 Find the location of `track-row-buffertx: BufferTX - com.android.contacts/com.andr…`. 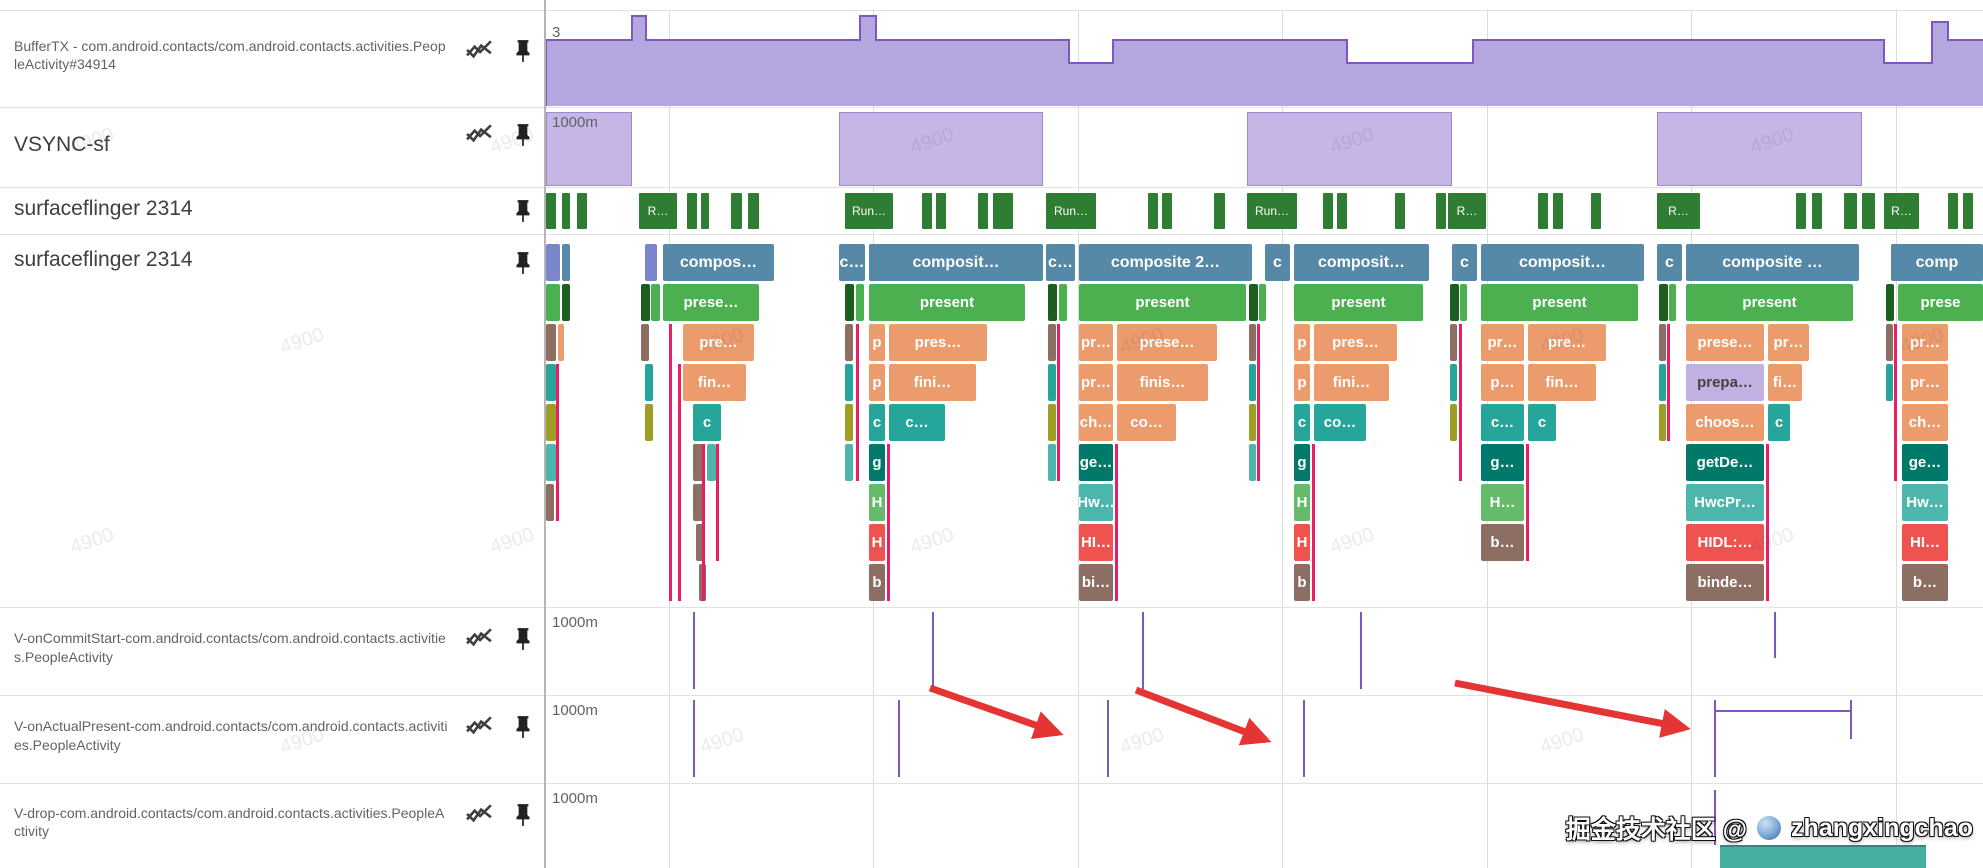

track-row-buffertx: BufferTX - com.android.contacts/com.andr… is located at coordinates (272, 58).